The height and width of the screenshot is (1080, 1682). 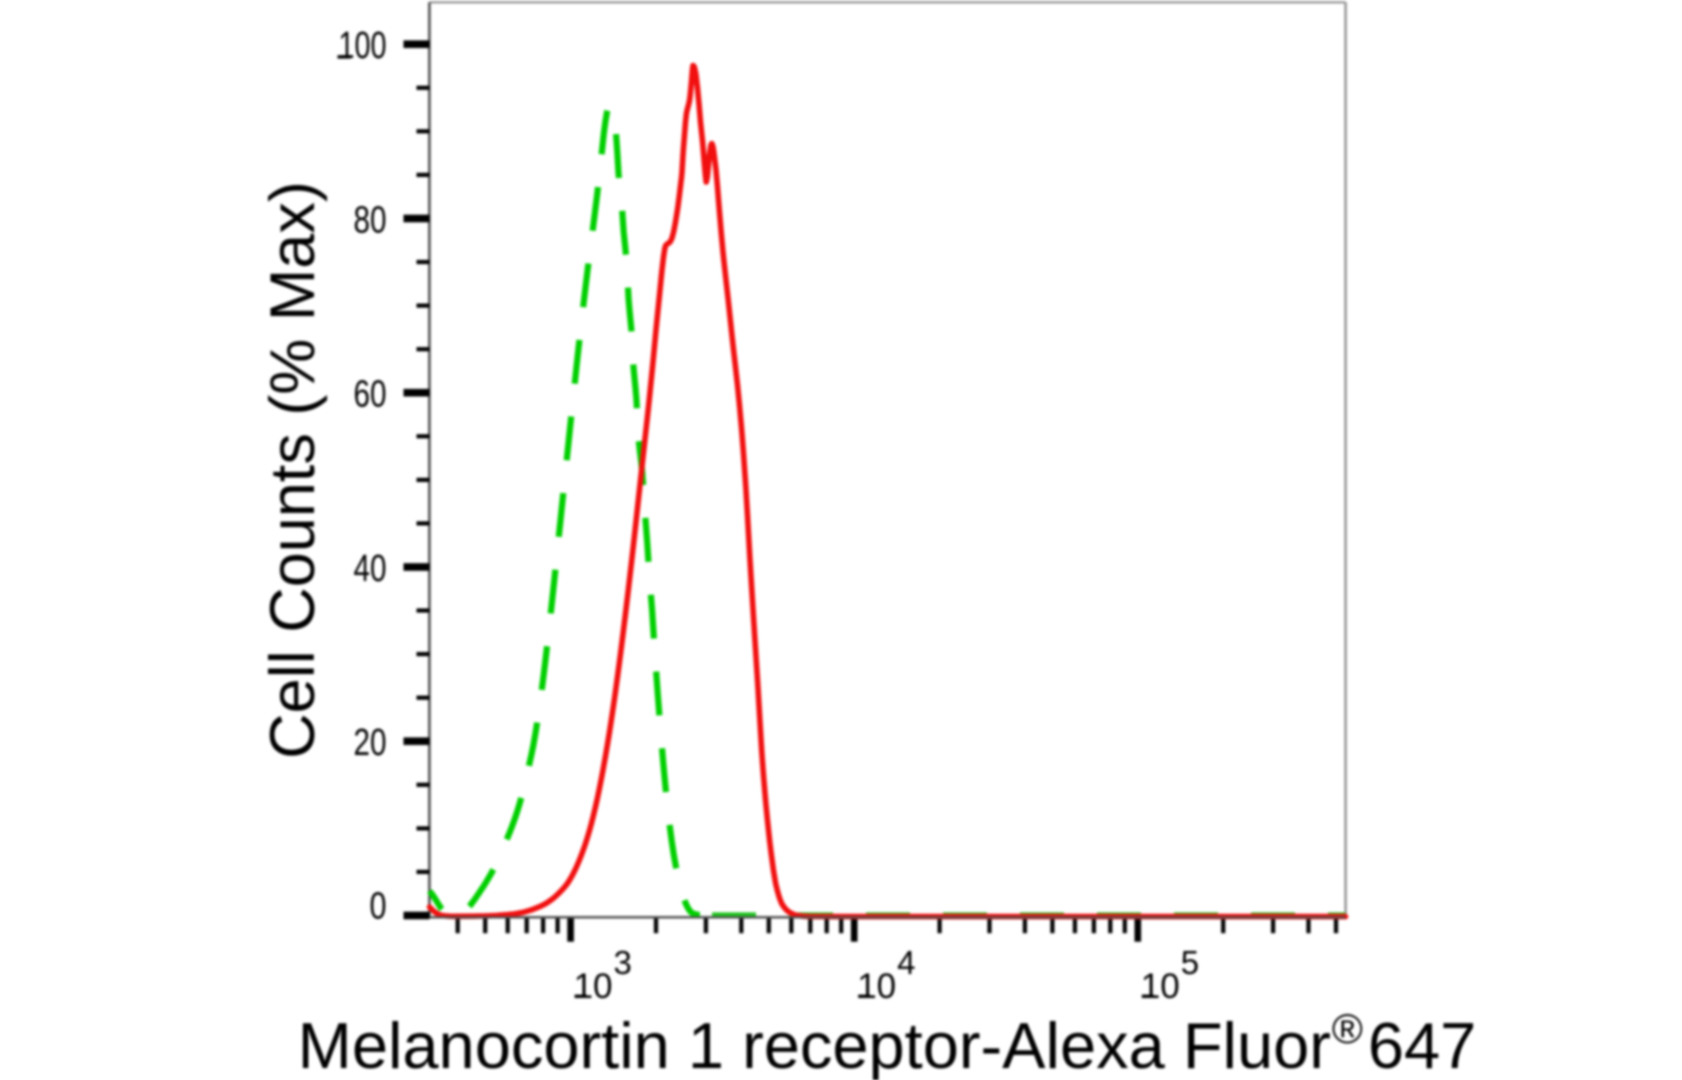 What do you see at coordinates (370, 569) in the screenshot?
I see `svg-text: 40` at bounding box center [370, 569].